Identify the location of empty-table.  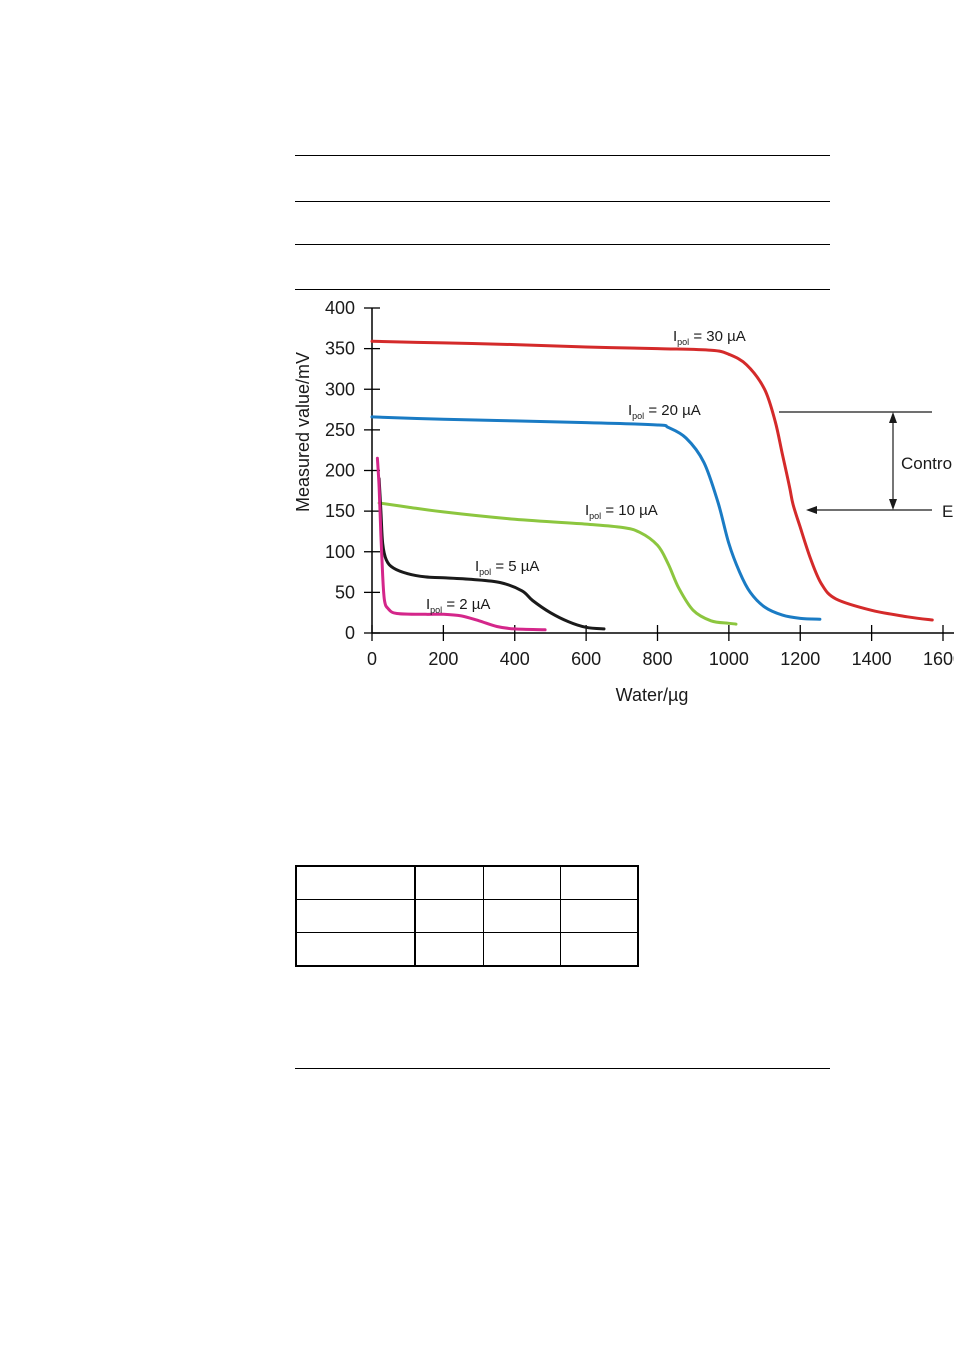
(467, 916).